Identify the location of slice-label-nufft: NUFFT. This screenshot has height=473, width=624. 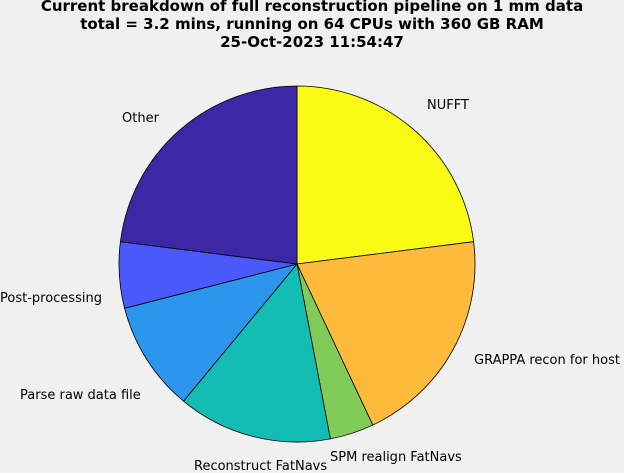
(448, 105).